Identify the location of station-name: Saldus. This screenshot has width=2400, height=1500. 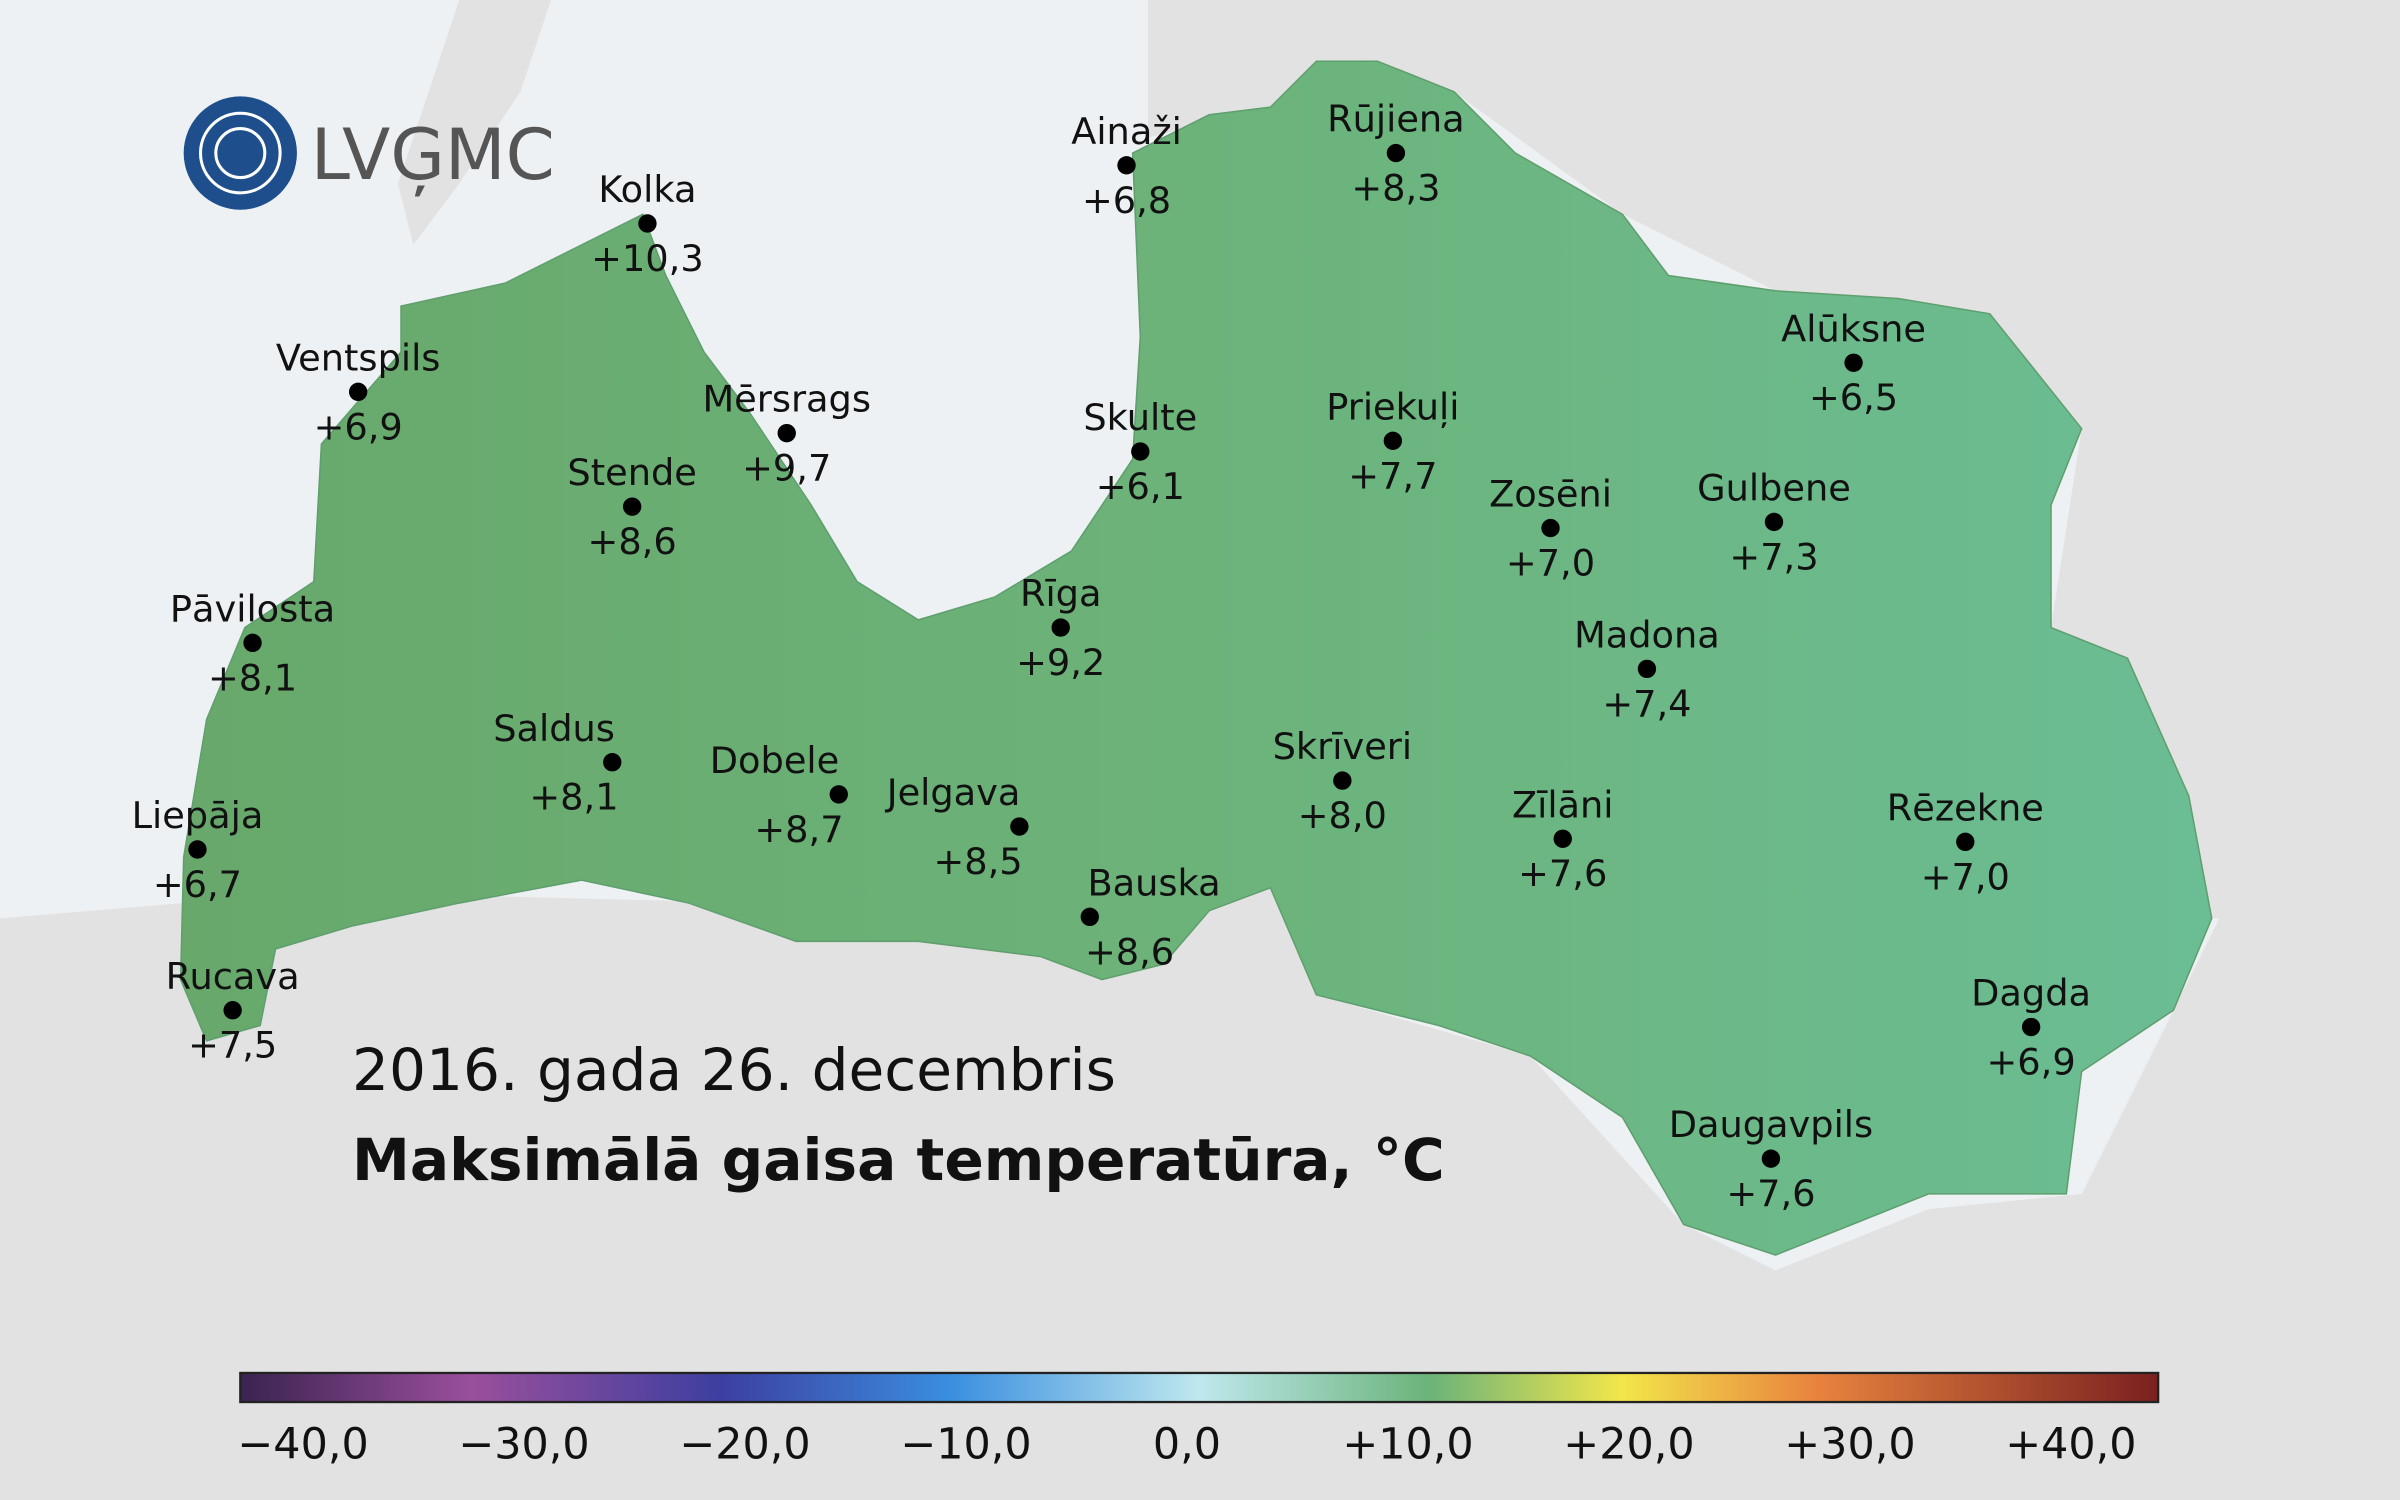
(554, 728).